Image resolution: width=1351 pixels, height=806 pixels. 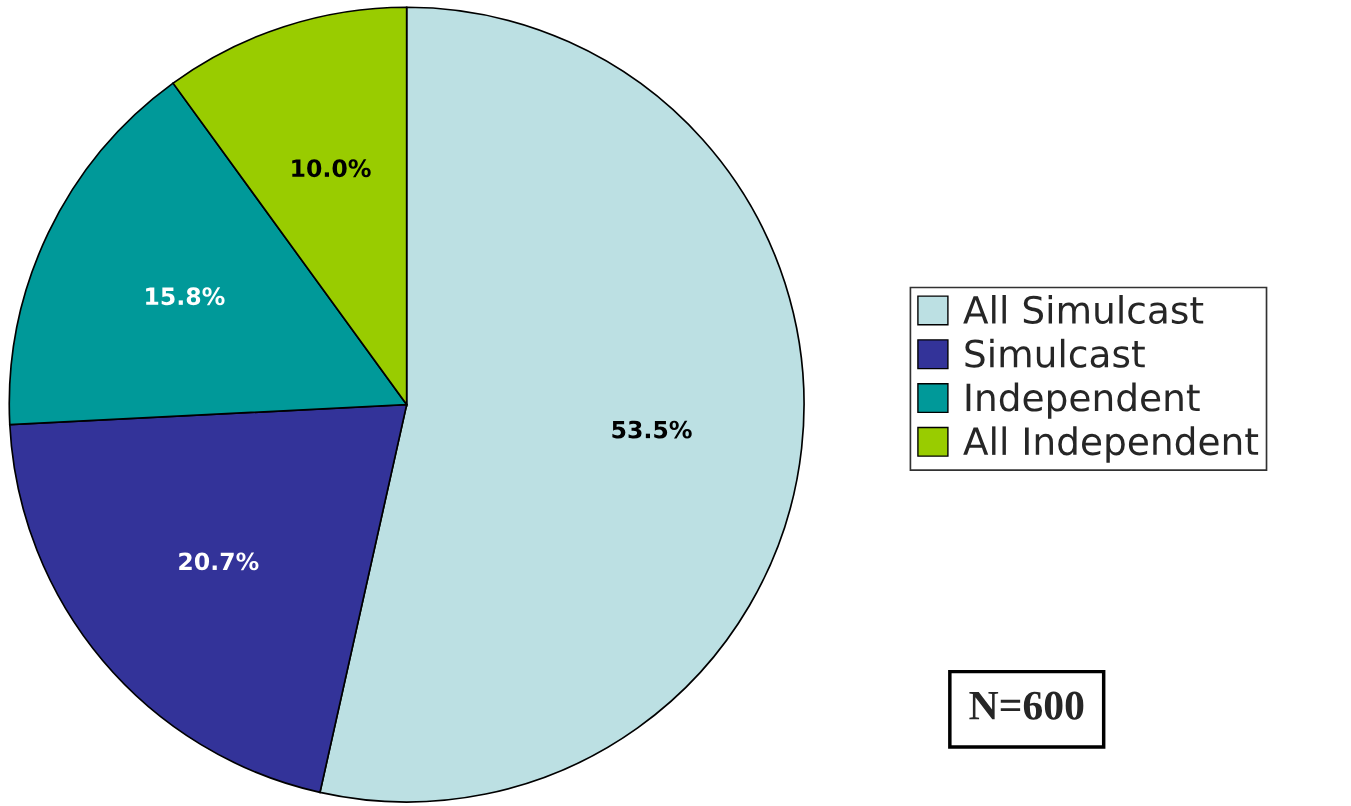 What do you see at coordinates (1083, 400) in the screenshot?
I see `legend-label: Independent` at bounding box center [1083, 400].